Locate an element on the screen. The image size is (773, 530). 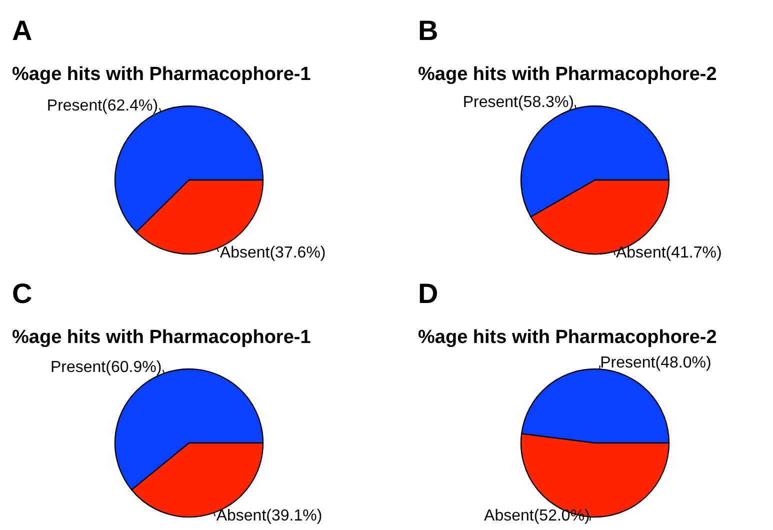
slice-label: Present(60.9%) is located at coordinates (106, 367).